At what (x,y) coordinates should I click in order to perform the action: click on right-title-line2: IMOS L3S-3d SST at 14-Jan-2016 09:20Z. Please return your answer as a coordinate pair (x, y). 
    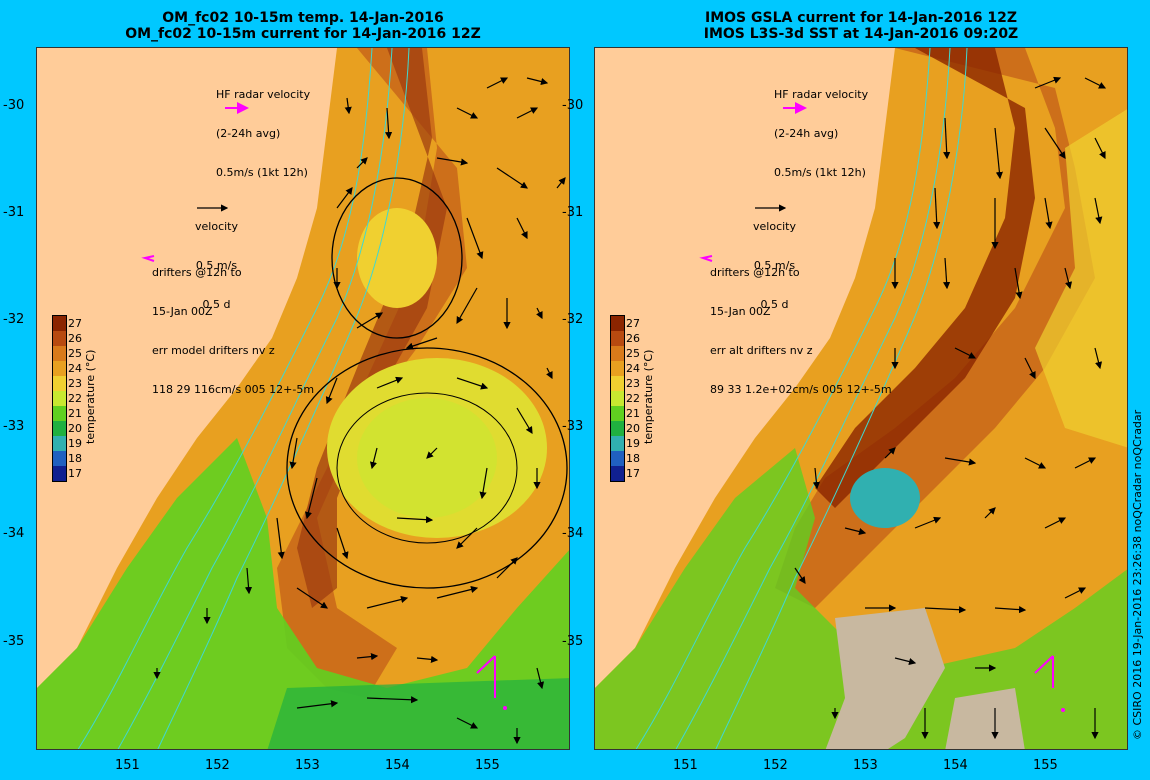
    Looking at the image, I should click on (861, 34).